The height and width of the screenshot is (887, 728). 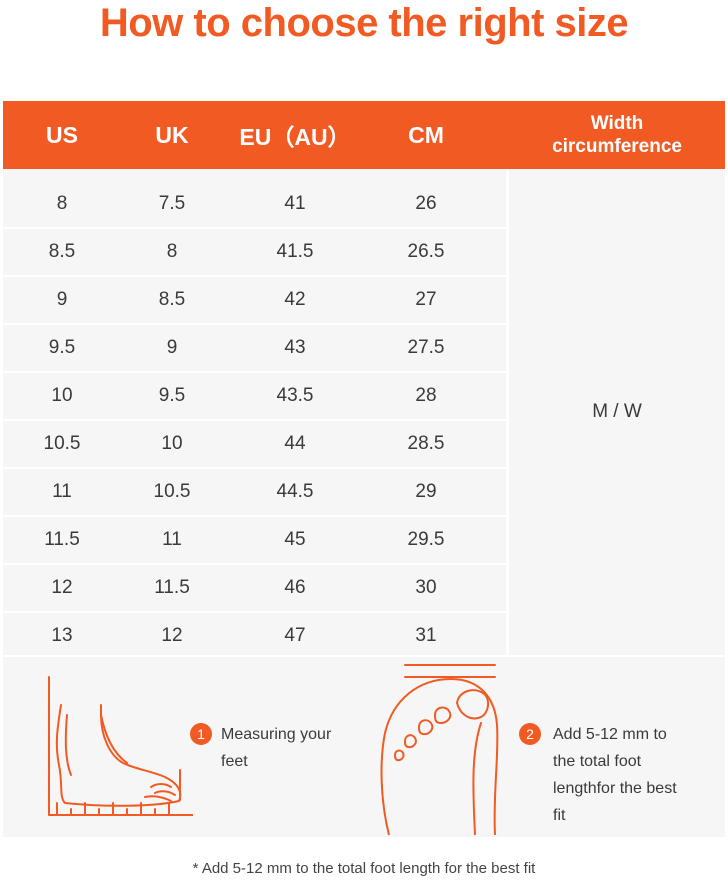 I want to click on header-eu-au: EU（AU）, so click(x=295, y=137).